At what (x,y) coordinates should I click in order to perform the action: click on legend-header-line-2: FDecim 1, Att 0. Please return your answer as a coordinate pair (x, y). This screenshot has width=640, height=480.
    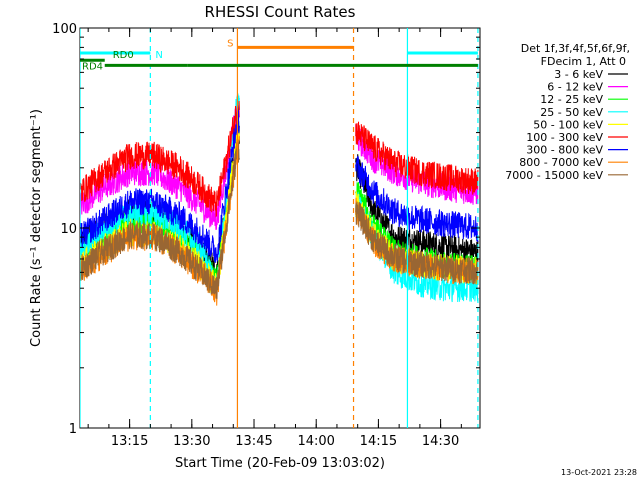
    Looking at the image, I should click on (583, 61).